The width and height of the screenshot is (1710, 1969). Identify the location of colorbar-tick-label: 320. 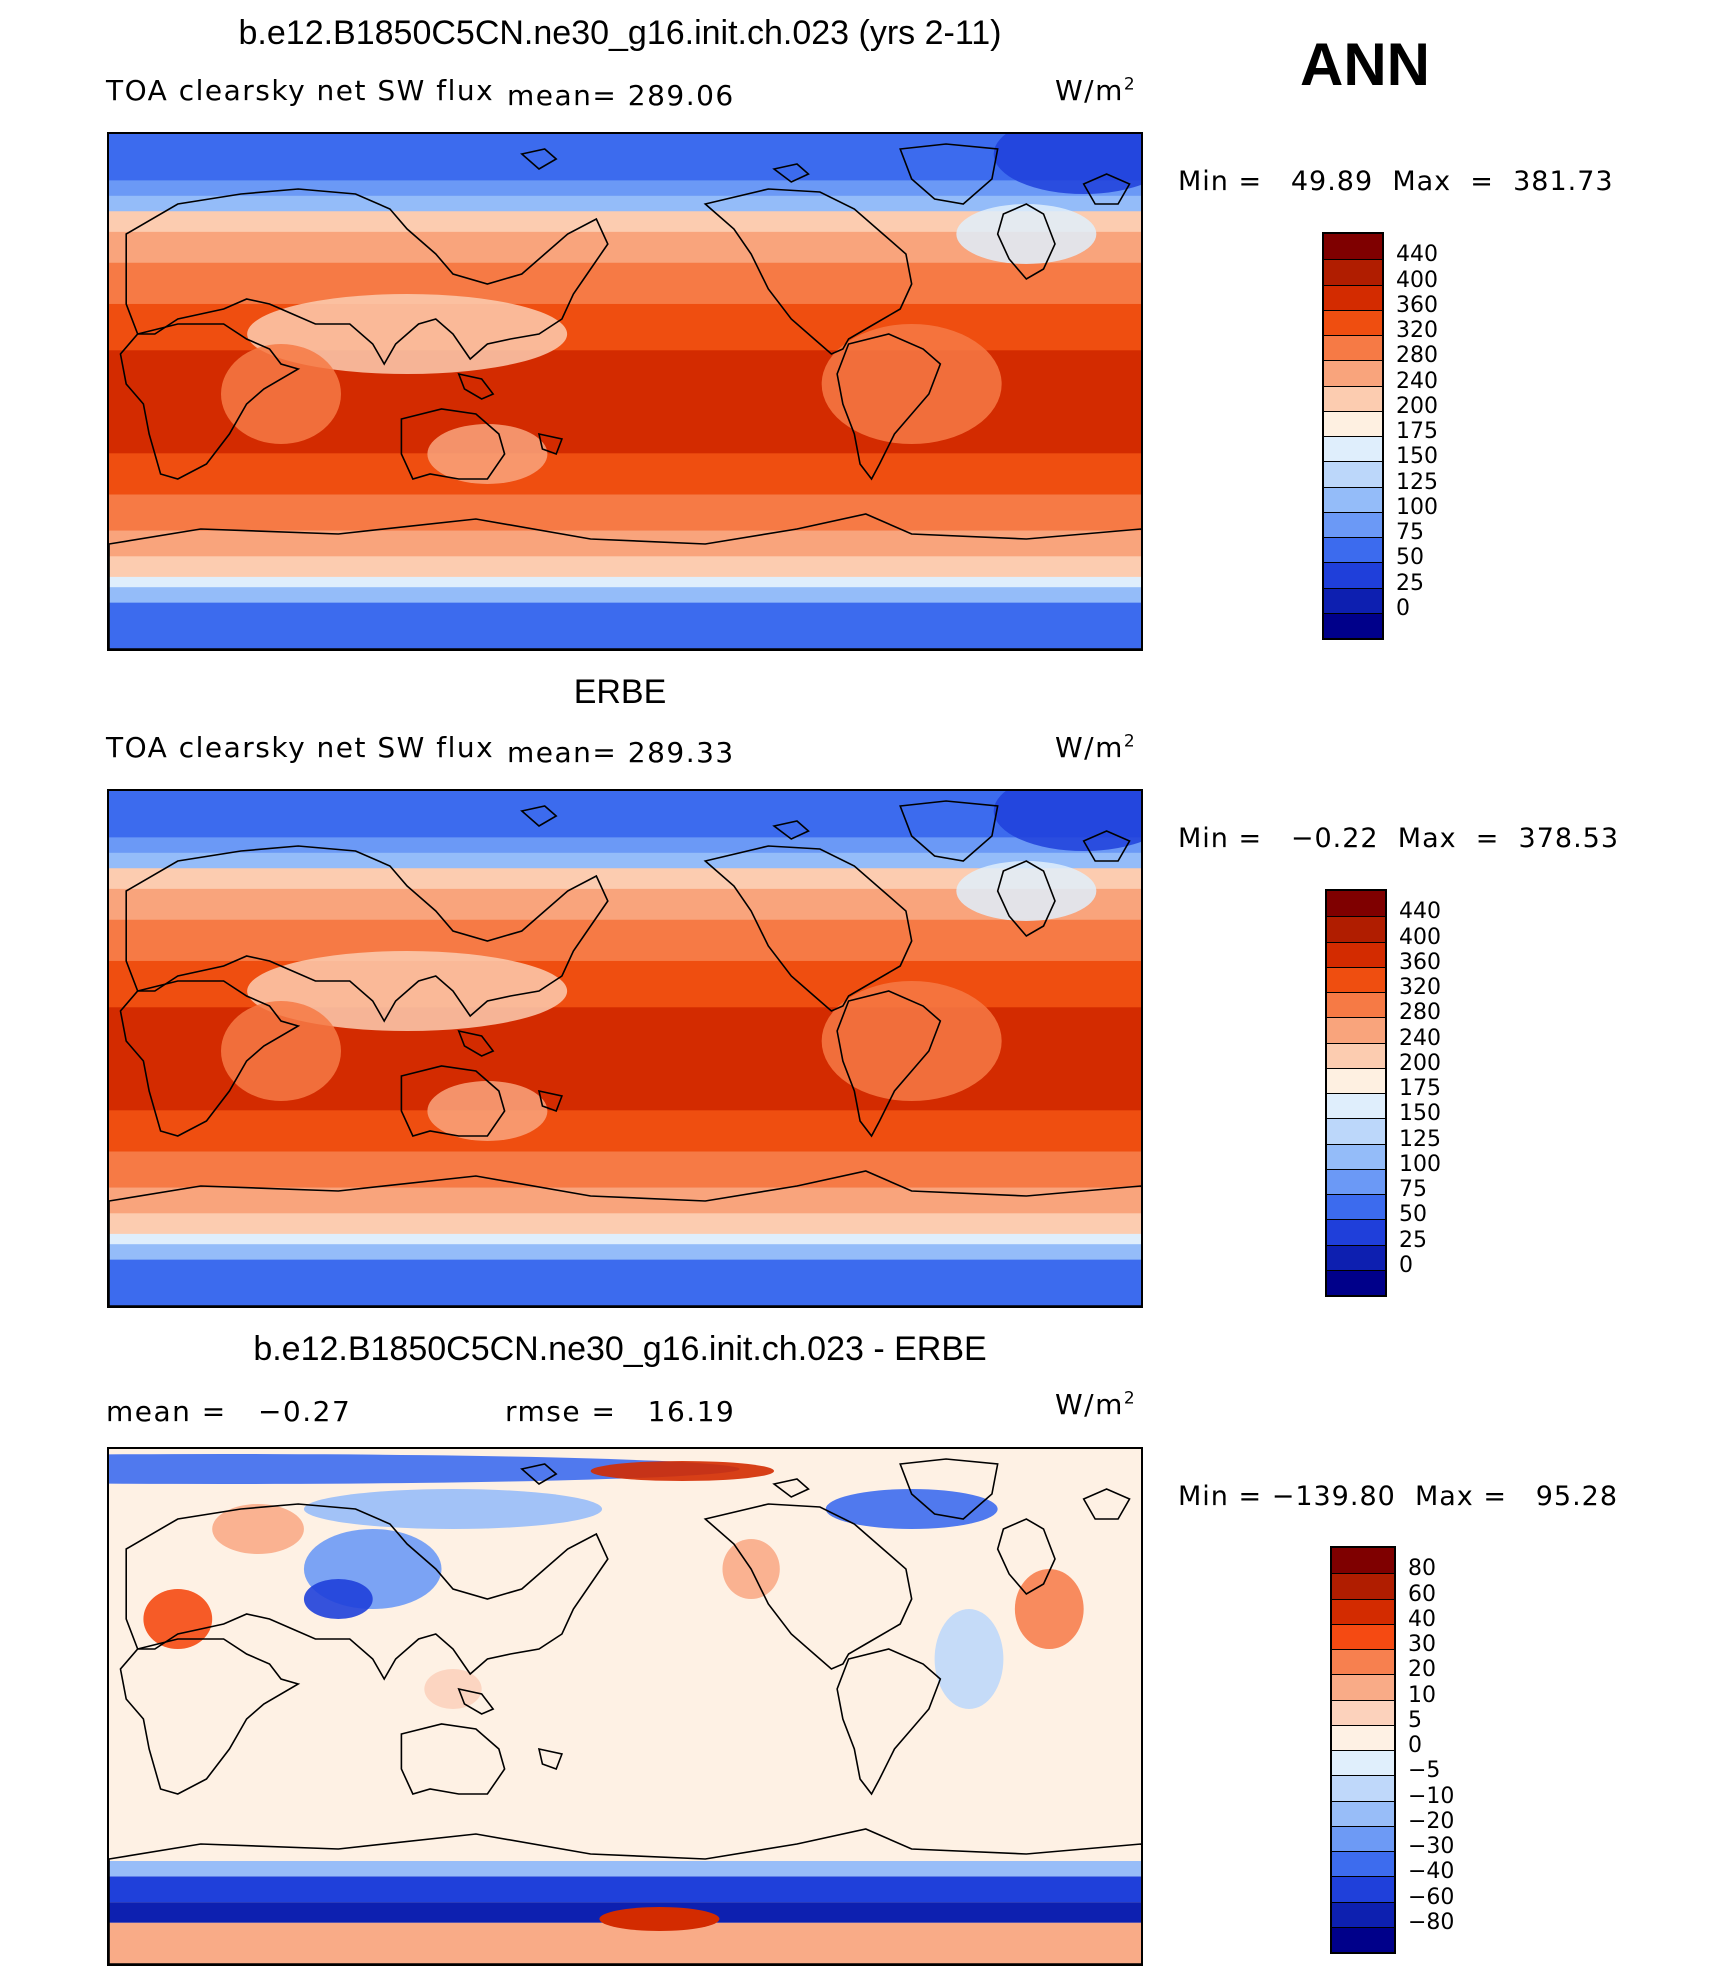
(1417, 330).